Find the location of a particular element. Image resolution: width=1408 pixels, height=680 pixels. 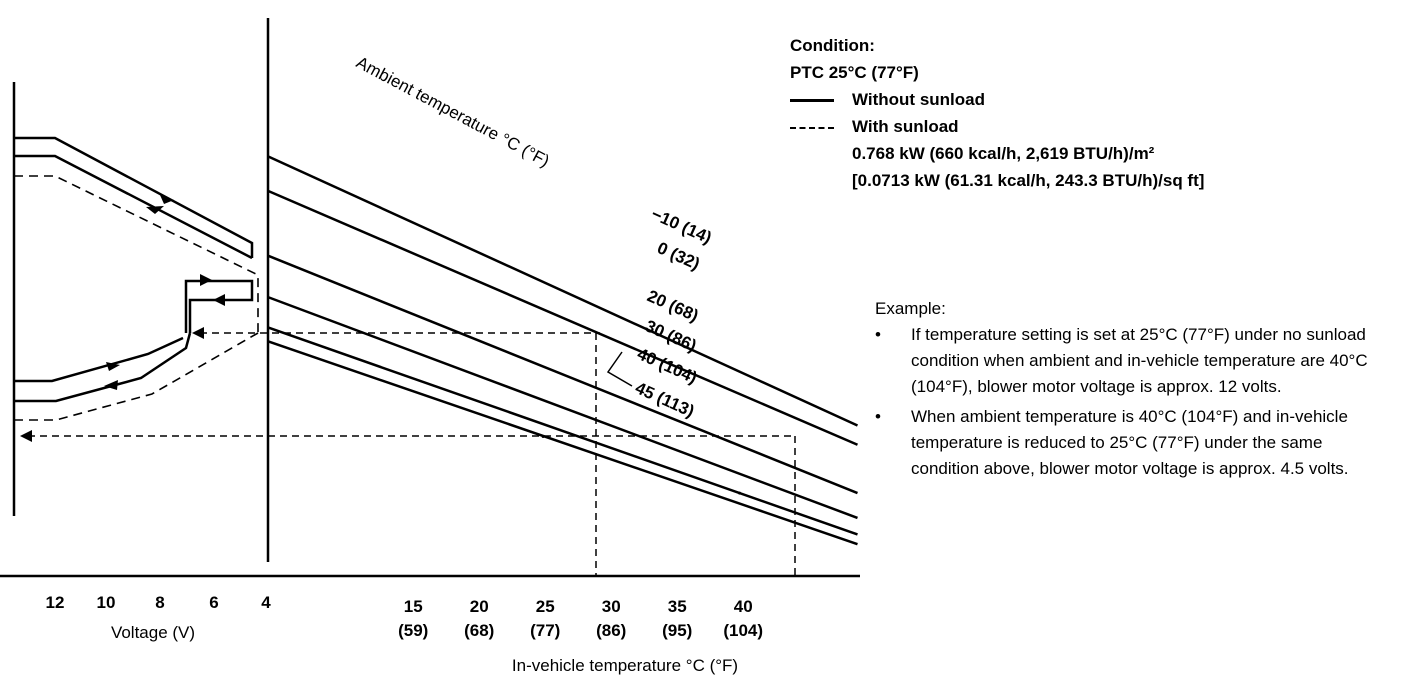

x-tick-label: 25 is located at coordinates (545, 606).